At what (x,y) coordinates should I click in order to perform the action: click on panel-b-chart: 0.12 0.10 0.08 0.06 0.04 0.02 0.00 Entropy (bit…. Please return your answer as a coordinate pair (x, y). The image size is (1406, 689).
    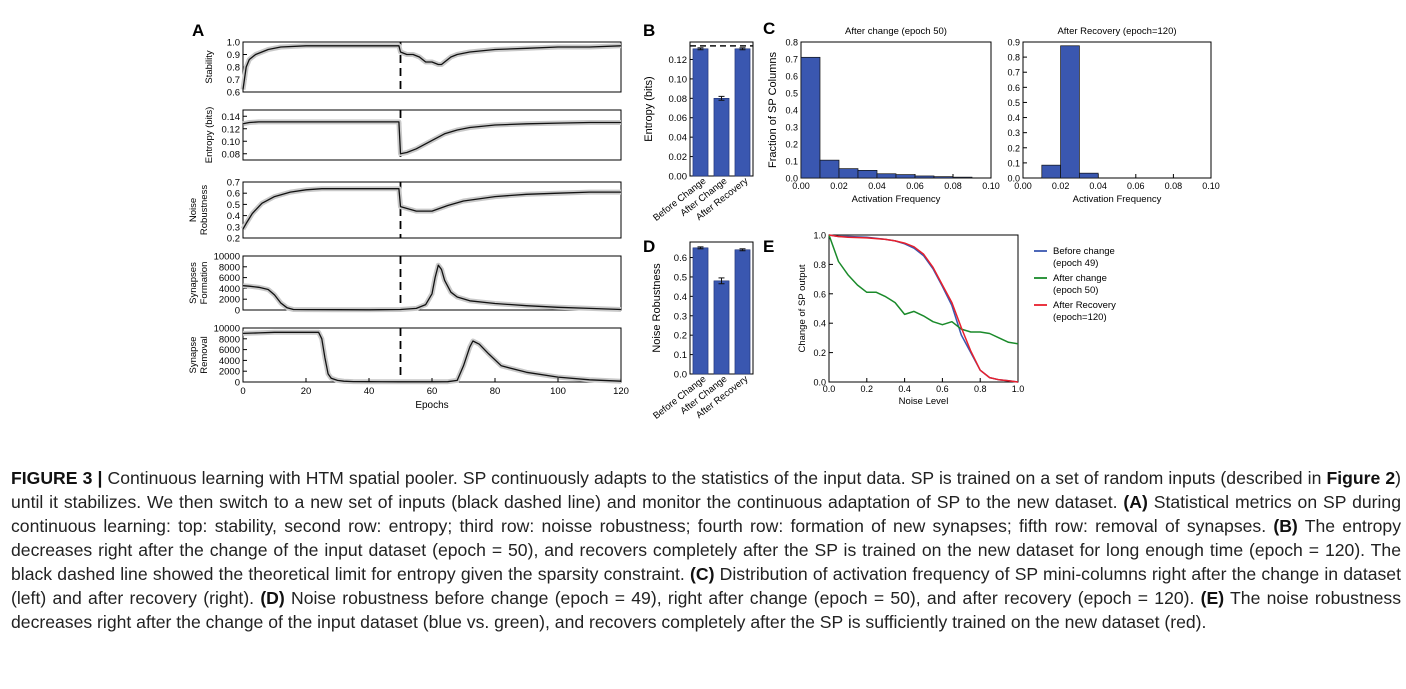
    Looking at the image, I should click on (698, 132).